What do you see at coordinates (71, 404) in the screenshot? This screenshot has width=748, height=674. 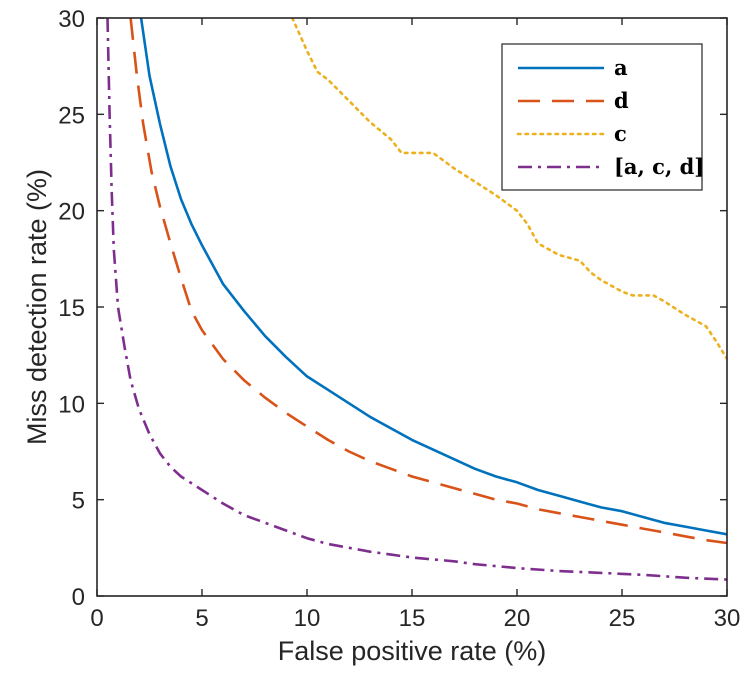 I see `y-tick-label: 10` at bounding box center [71, 404].